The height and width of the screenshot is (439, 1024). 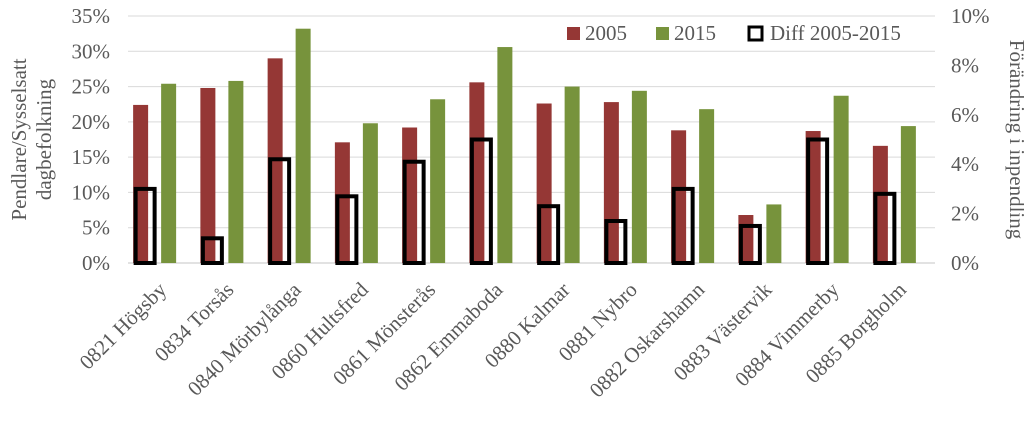 What do you see at coordinates (244, 338) in the screenshot?
I see `x-category-label: 0840 Mörbylånga` at bounding box center [244, 338].